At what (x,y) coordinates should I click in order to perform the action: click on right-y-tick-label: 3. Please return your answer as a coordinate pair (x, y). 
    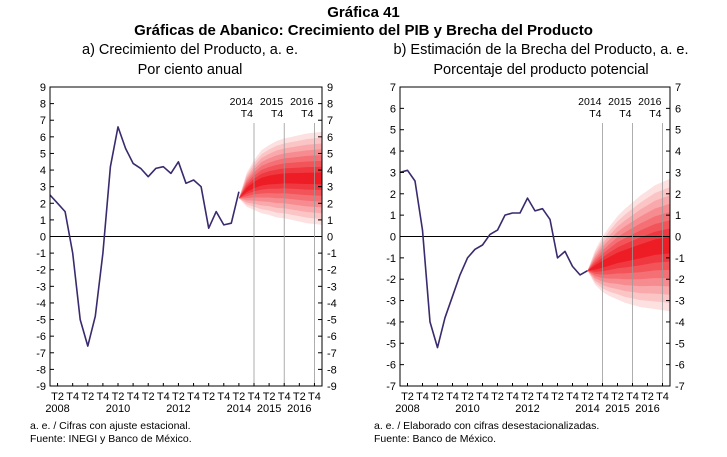
    Looking at the image, I should click on (678, 173).